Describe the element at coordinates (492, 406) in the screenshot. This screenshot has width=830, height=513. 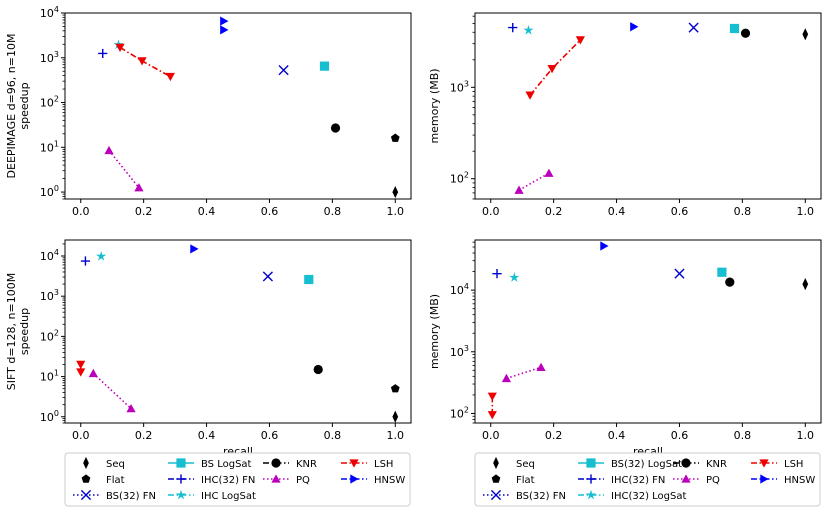
I see `series-lsh` at that location.